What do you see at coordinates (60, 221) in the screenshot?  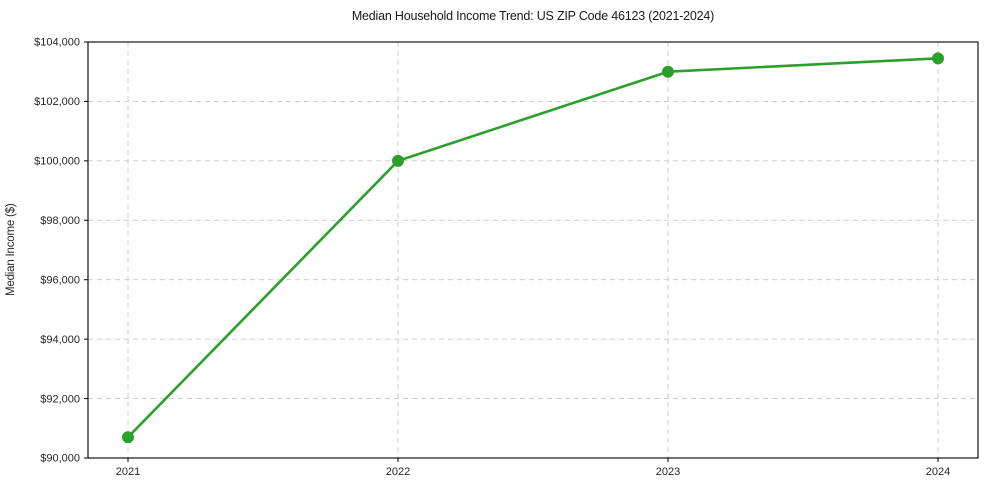 I see `y-tick-label: $98,000` at bounding box center [60, 221].